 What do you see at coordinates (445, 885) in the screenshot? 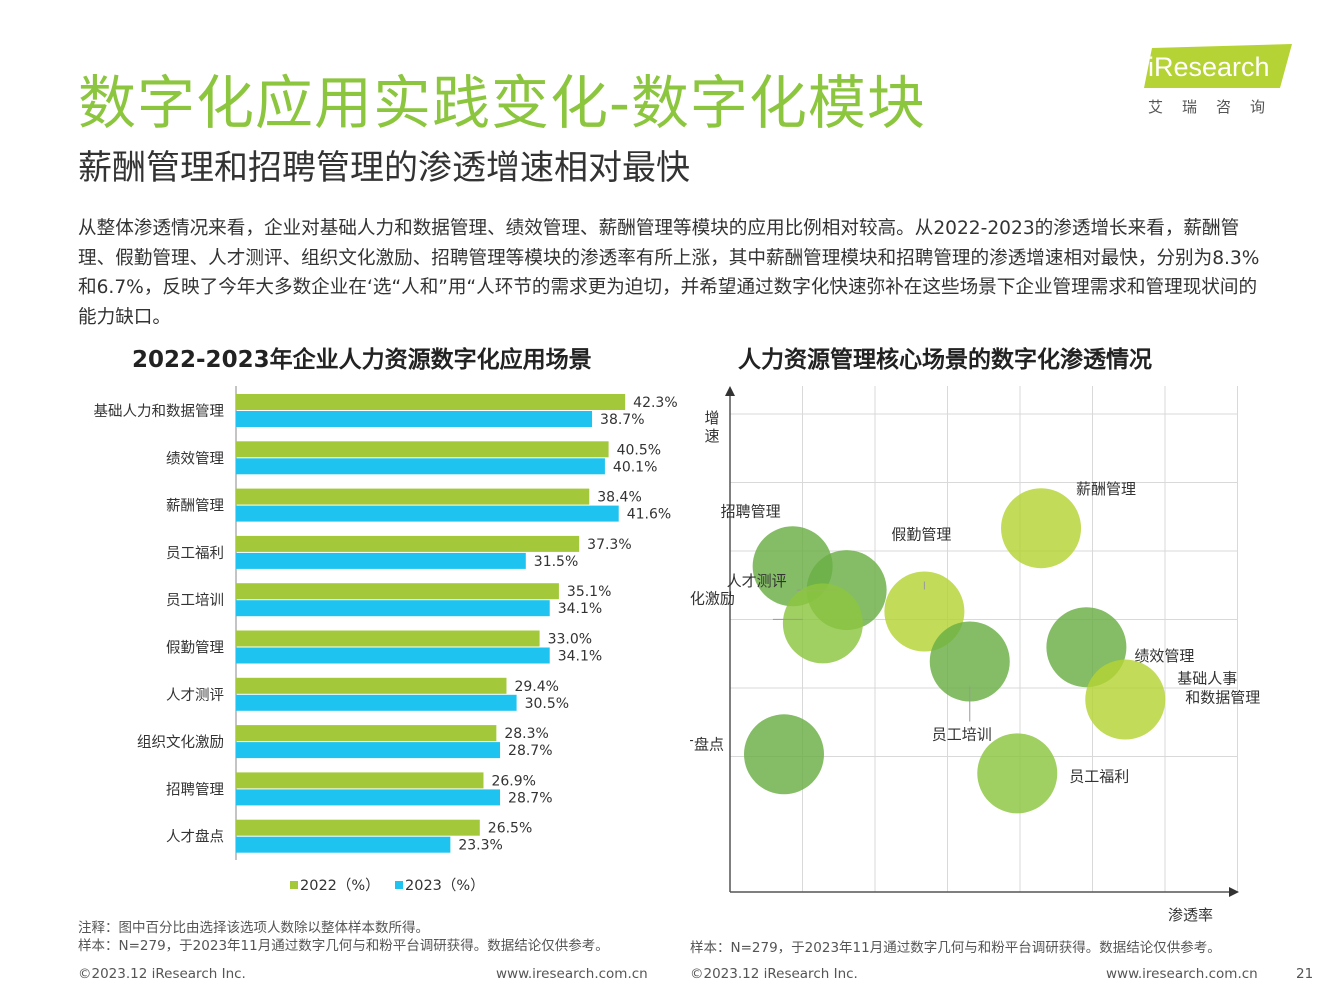
I see `legend-label-2023: 2023（%）` at bounding box center [445, 885].